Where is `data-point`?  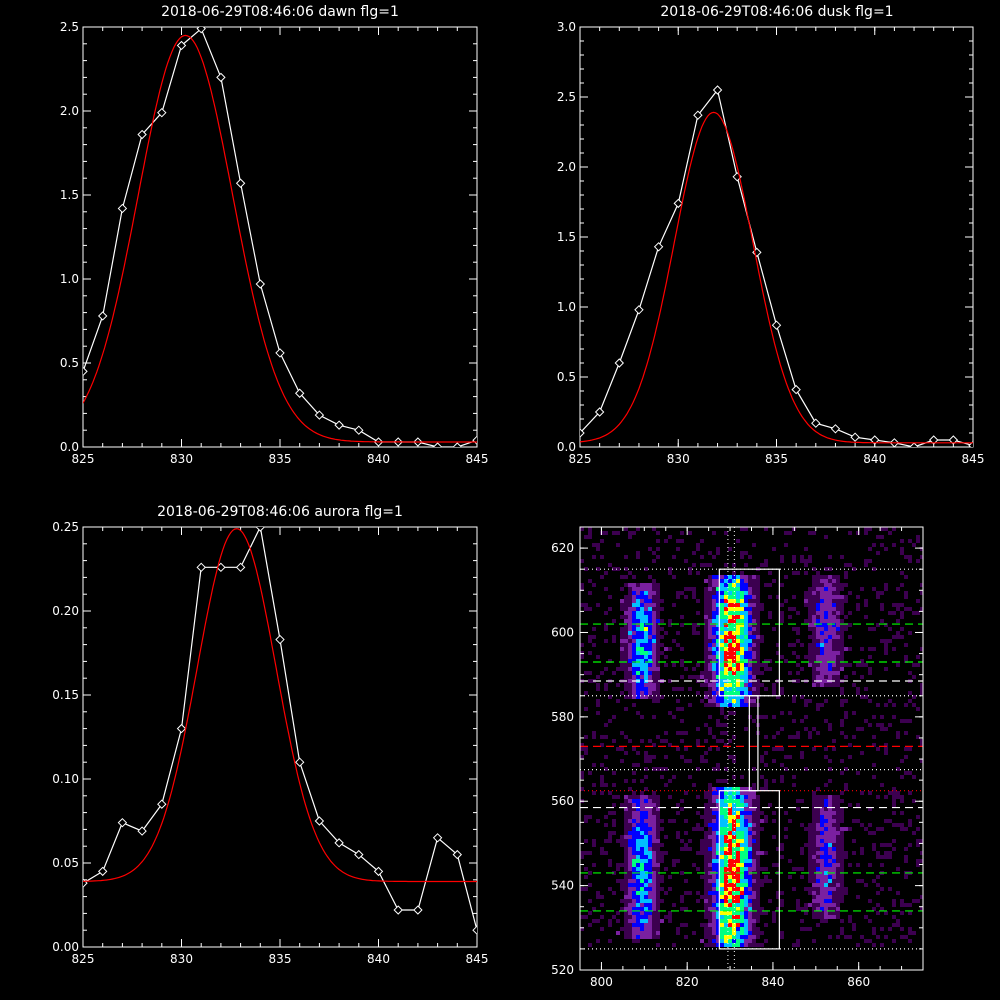
data-point is located at coordinates (102, 871).